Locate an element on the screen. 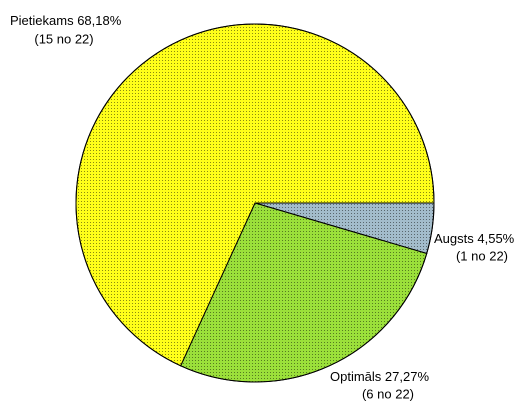 This screenshot has width=531, height=403. slice-label: Augsts 4,55% is located at coordinates (474, 238).